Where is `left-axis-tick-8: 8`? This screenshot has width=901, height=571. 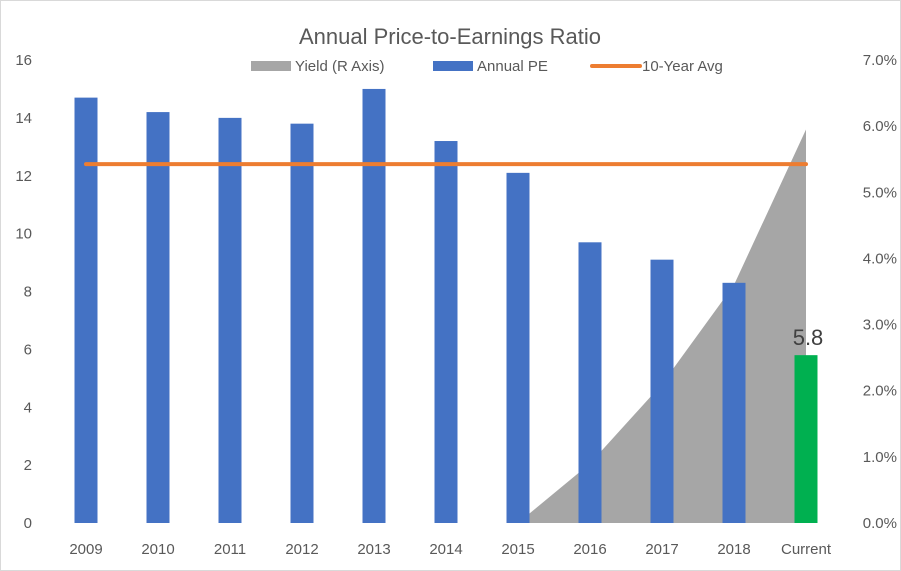 left-axis-tick-8: 8 is located at coordinates (28, 292).